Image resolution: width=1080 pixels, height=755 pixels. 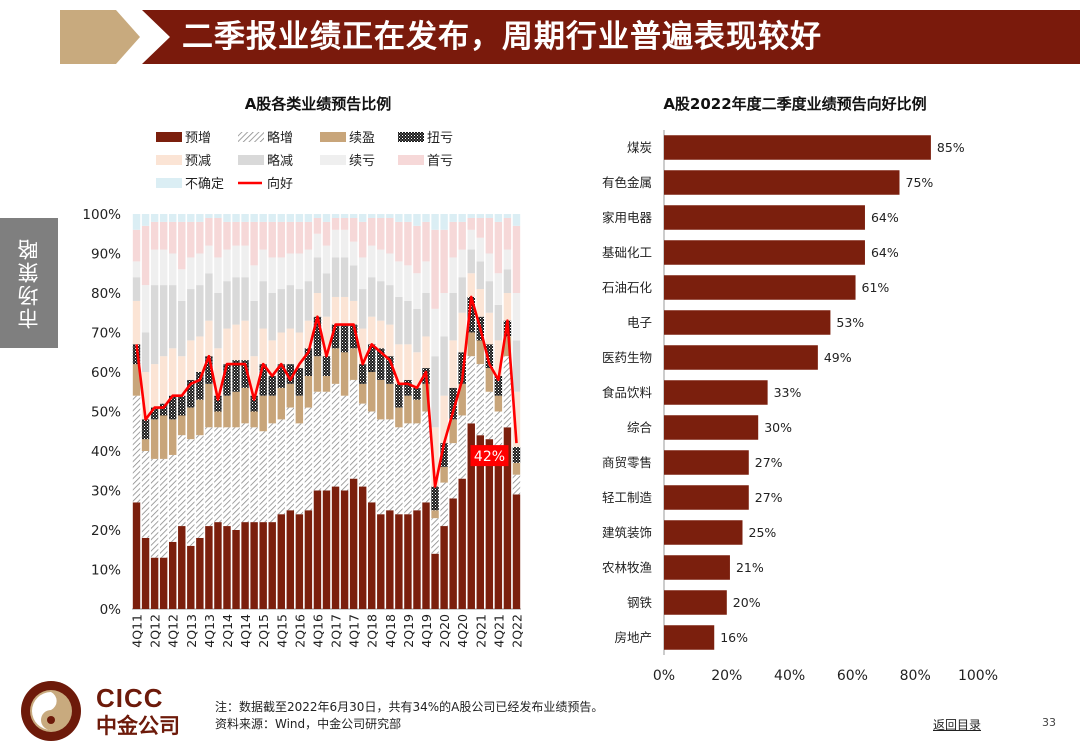 I want to click on x-tick-label: 2Q18, so click(x=372, y=631).